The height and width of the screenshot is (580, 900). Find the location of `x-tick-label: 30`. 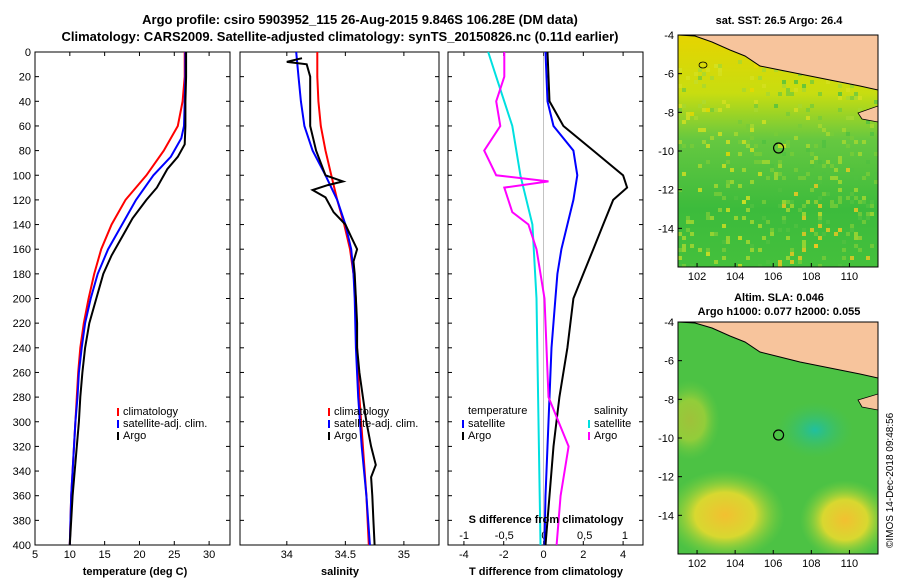

x-tick-label: 30 is located at coordinates (209, 555).